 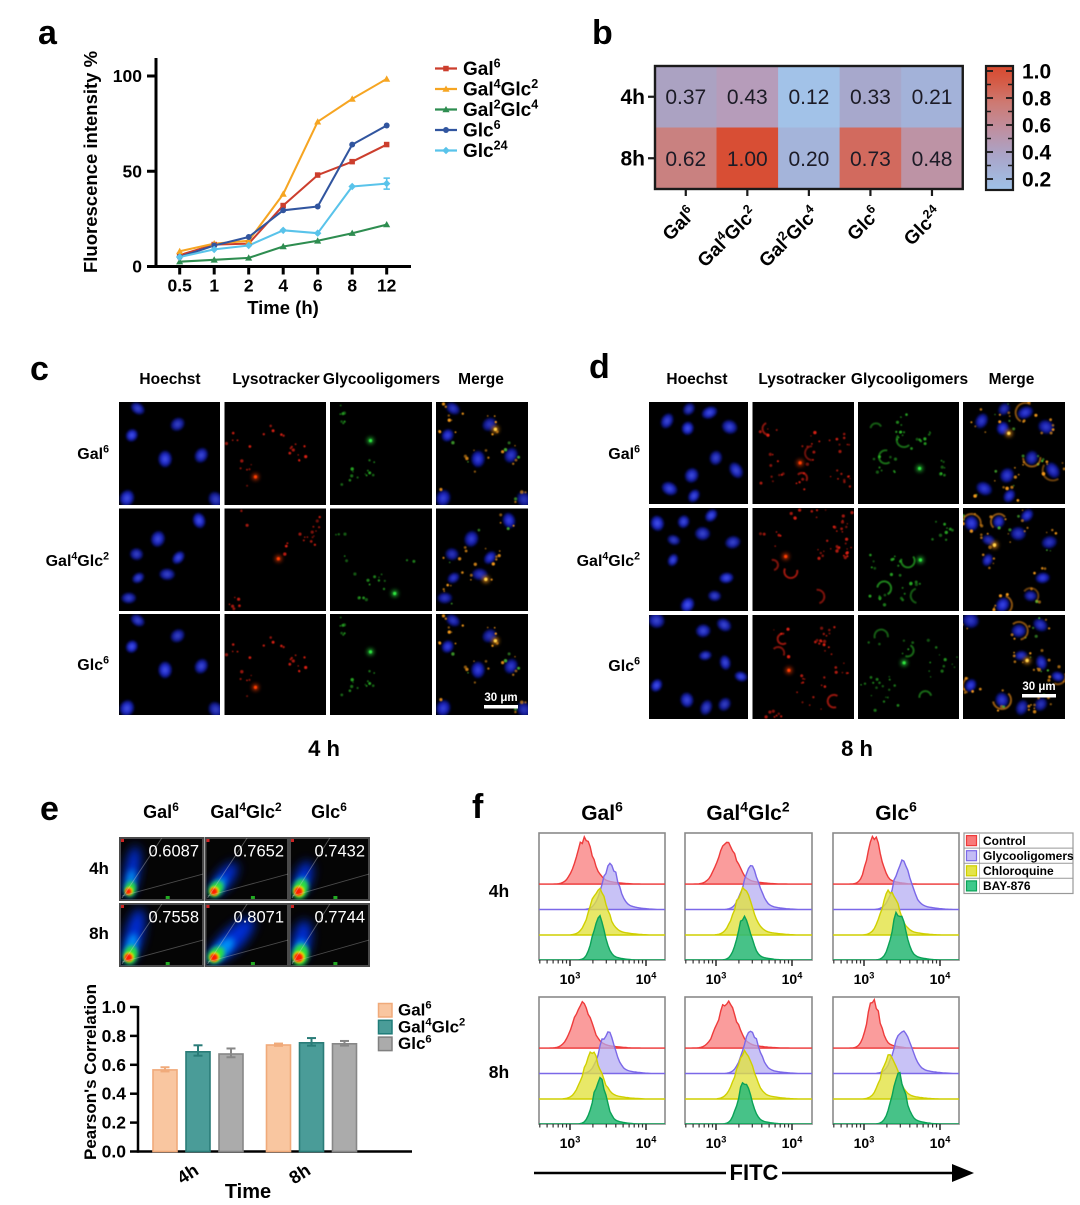 I want to click on svg-text: 1, so click(x=214, y=286).